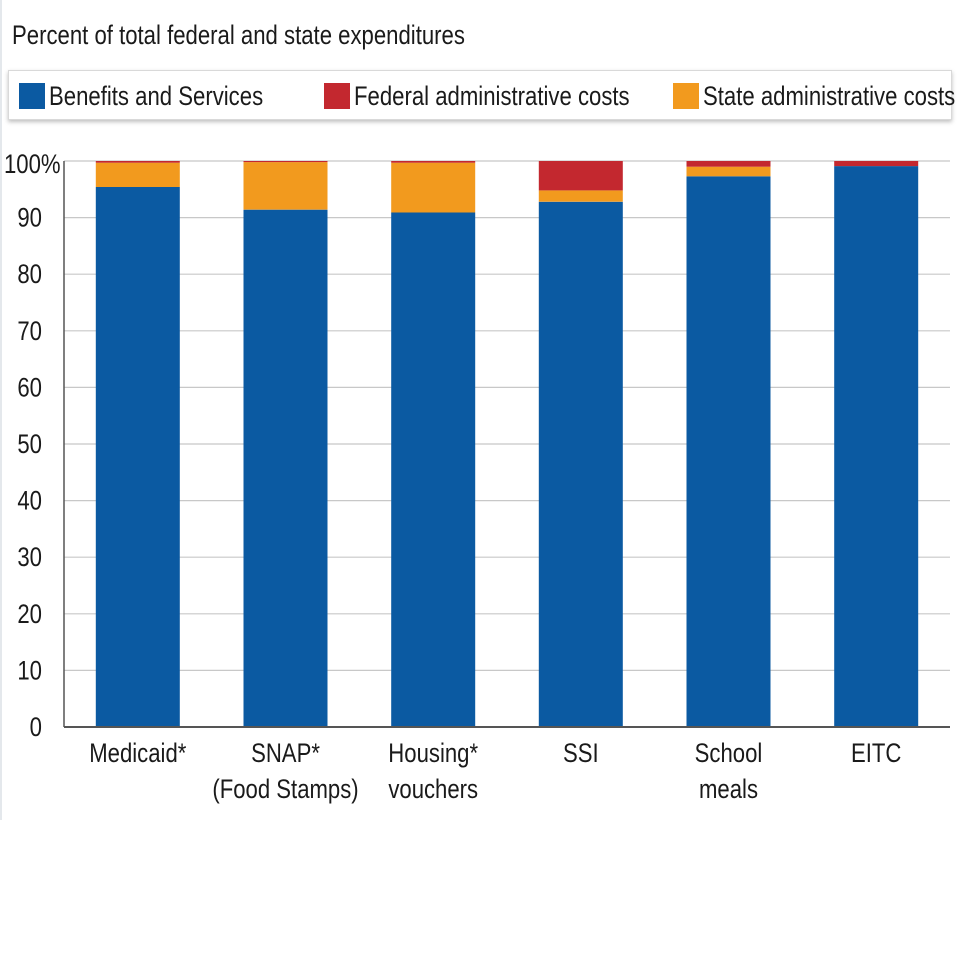  I want to click on left-divider, so click(1, 410).